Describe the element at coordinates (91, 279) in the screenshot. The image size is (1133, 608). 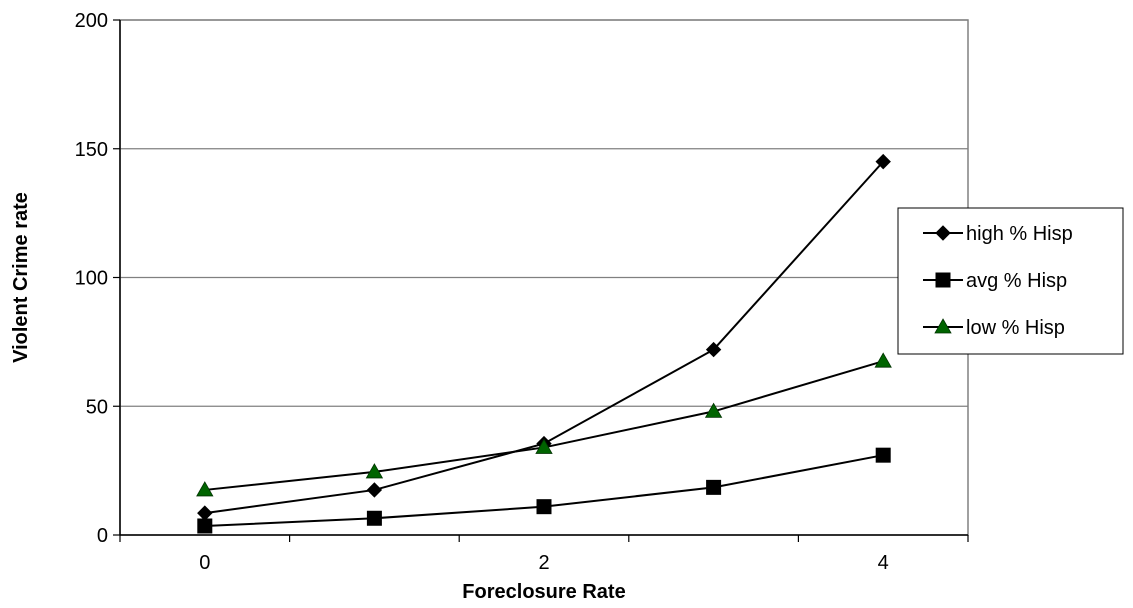
I see `y-tick-label-100: 100` at that location.